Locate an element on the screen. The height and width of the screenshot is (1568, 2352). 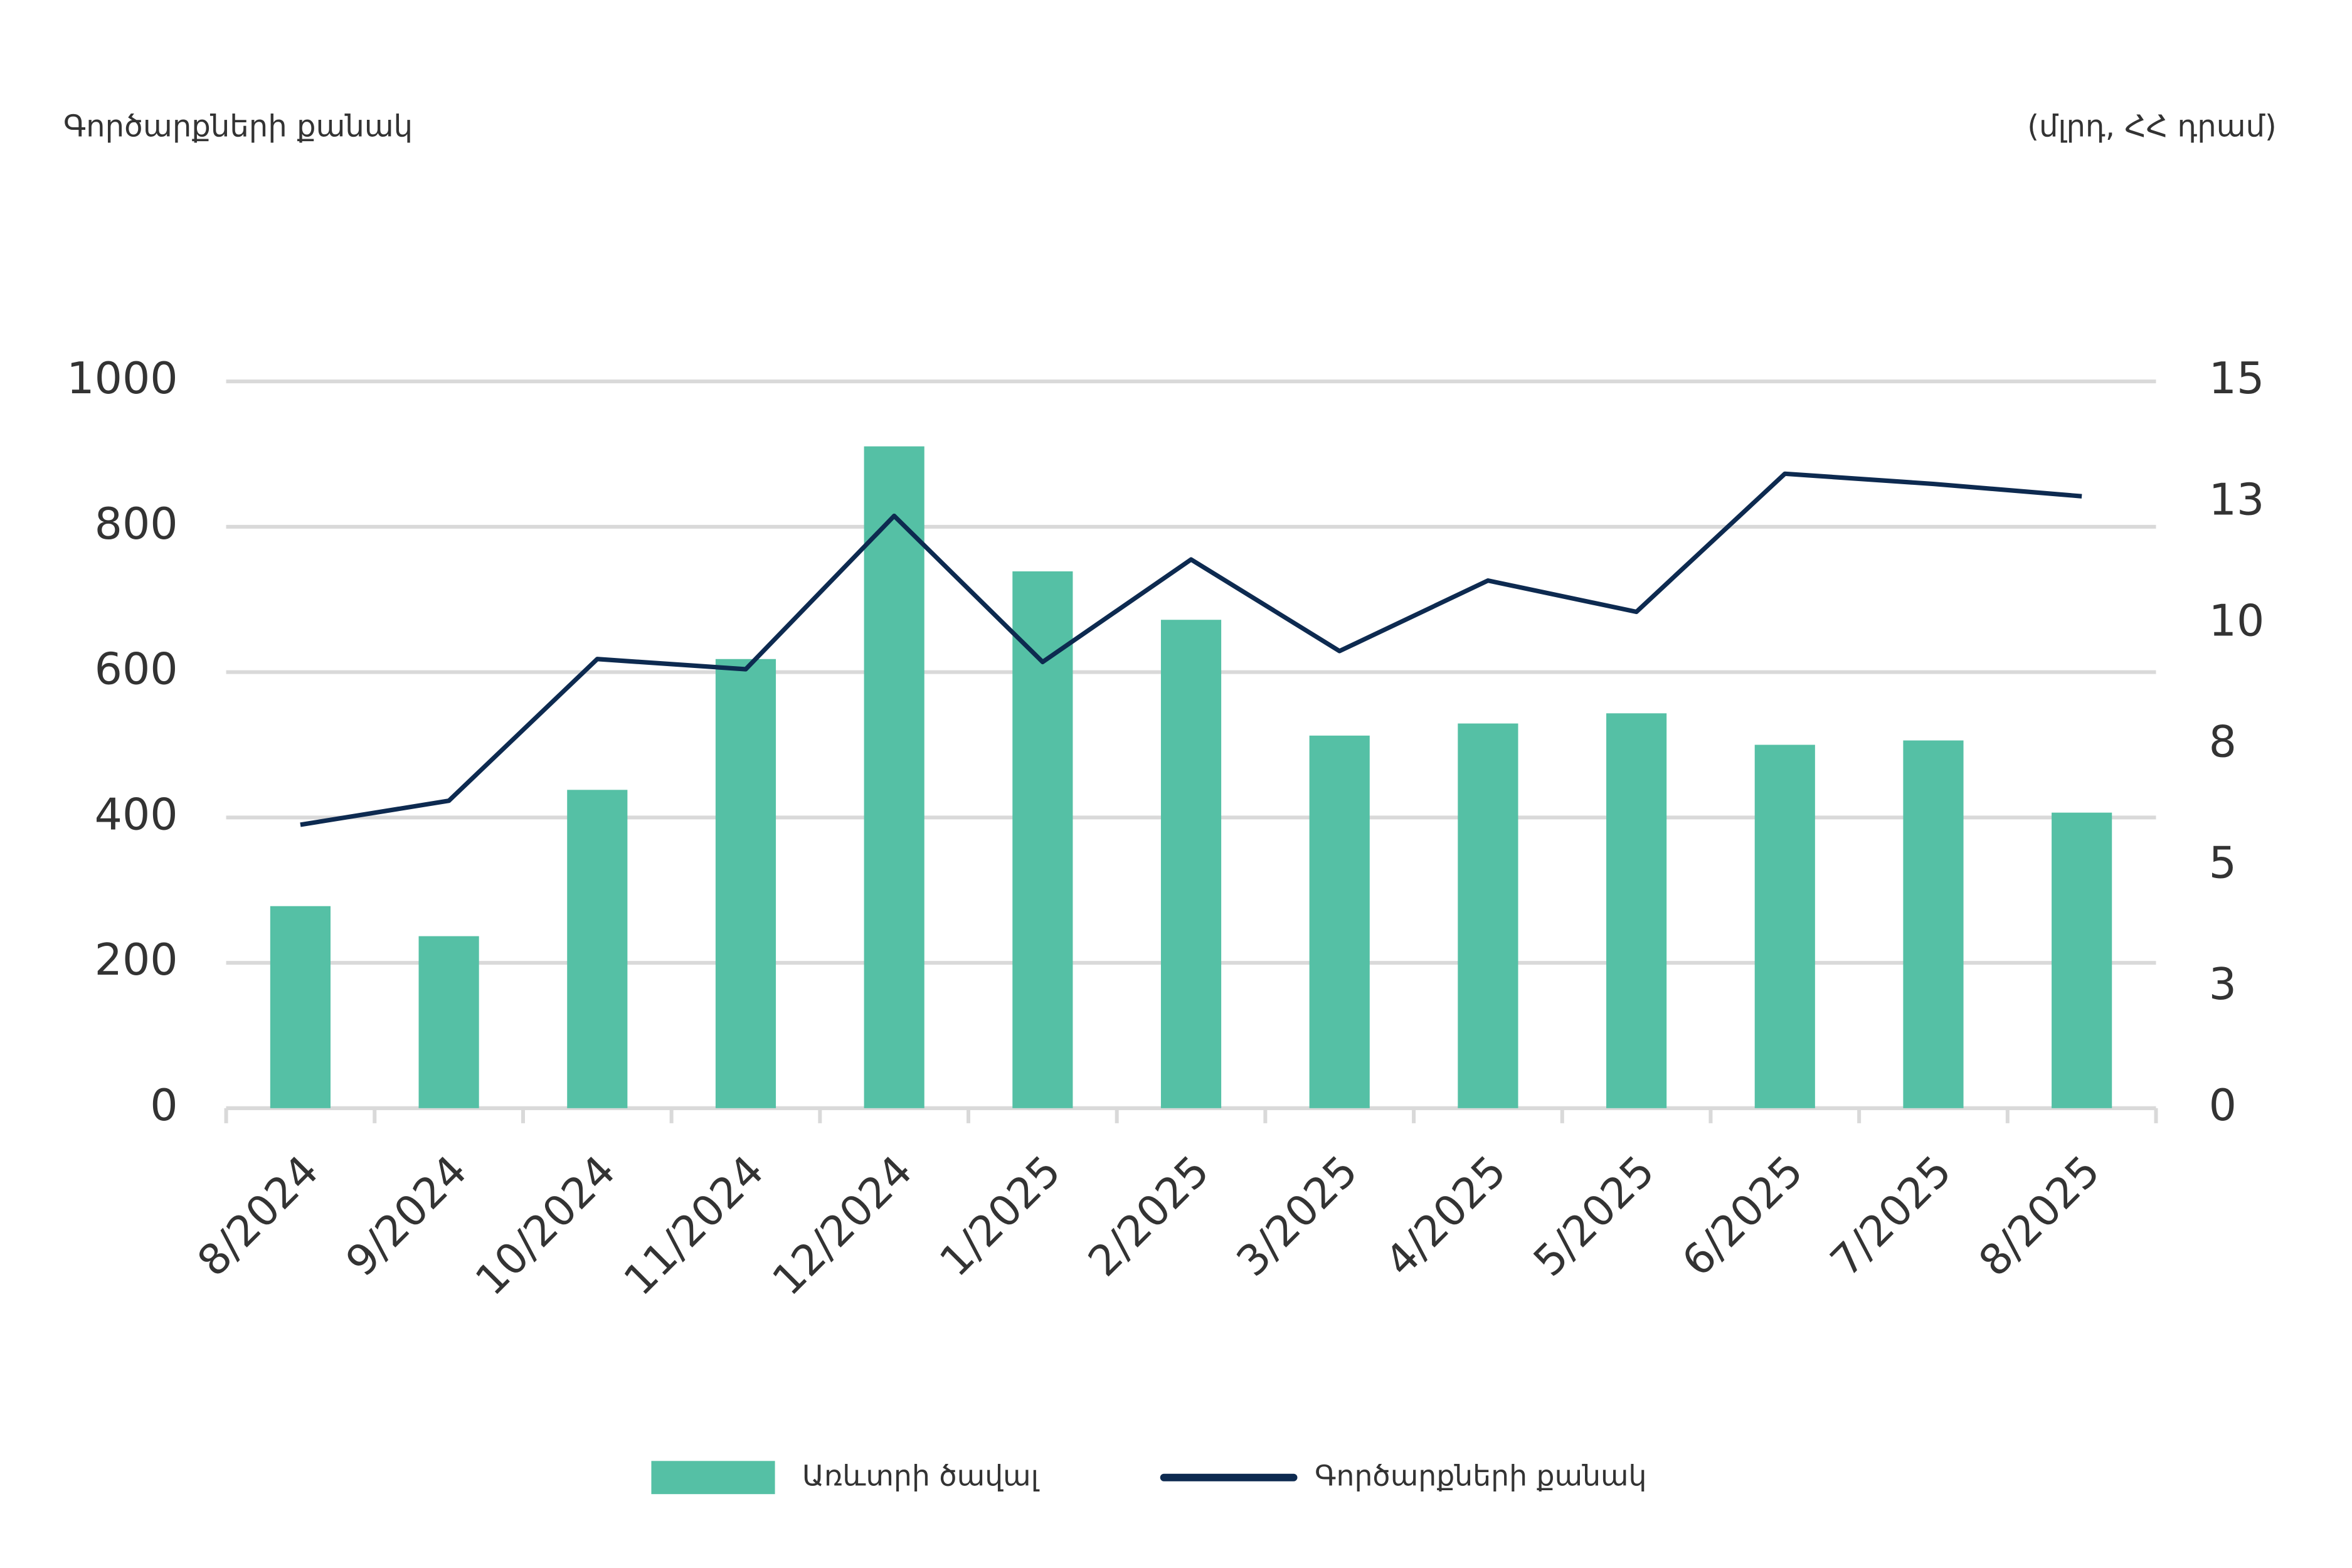
x-tick-label: 2/2025 is located at coordinates (1149, 1216).